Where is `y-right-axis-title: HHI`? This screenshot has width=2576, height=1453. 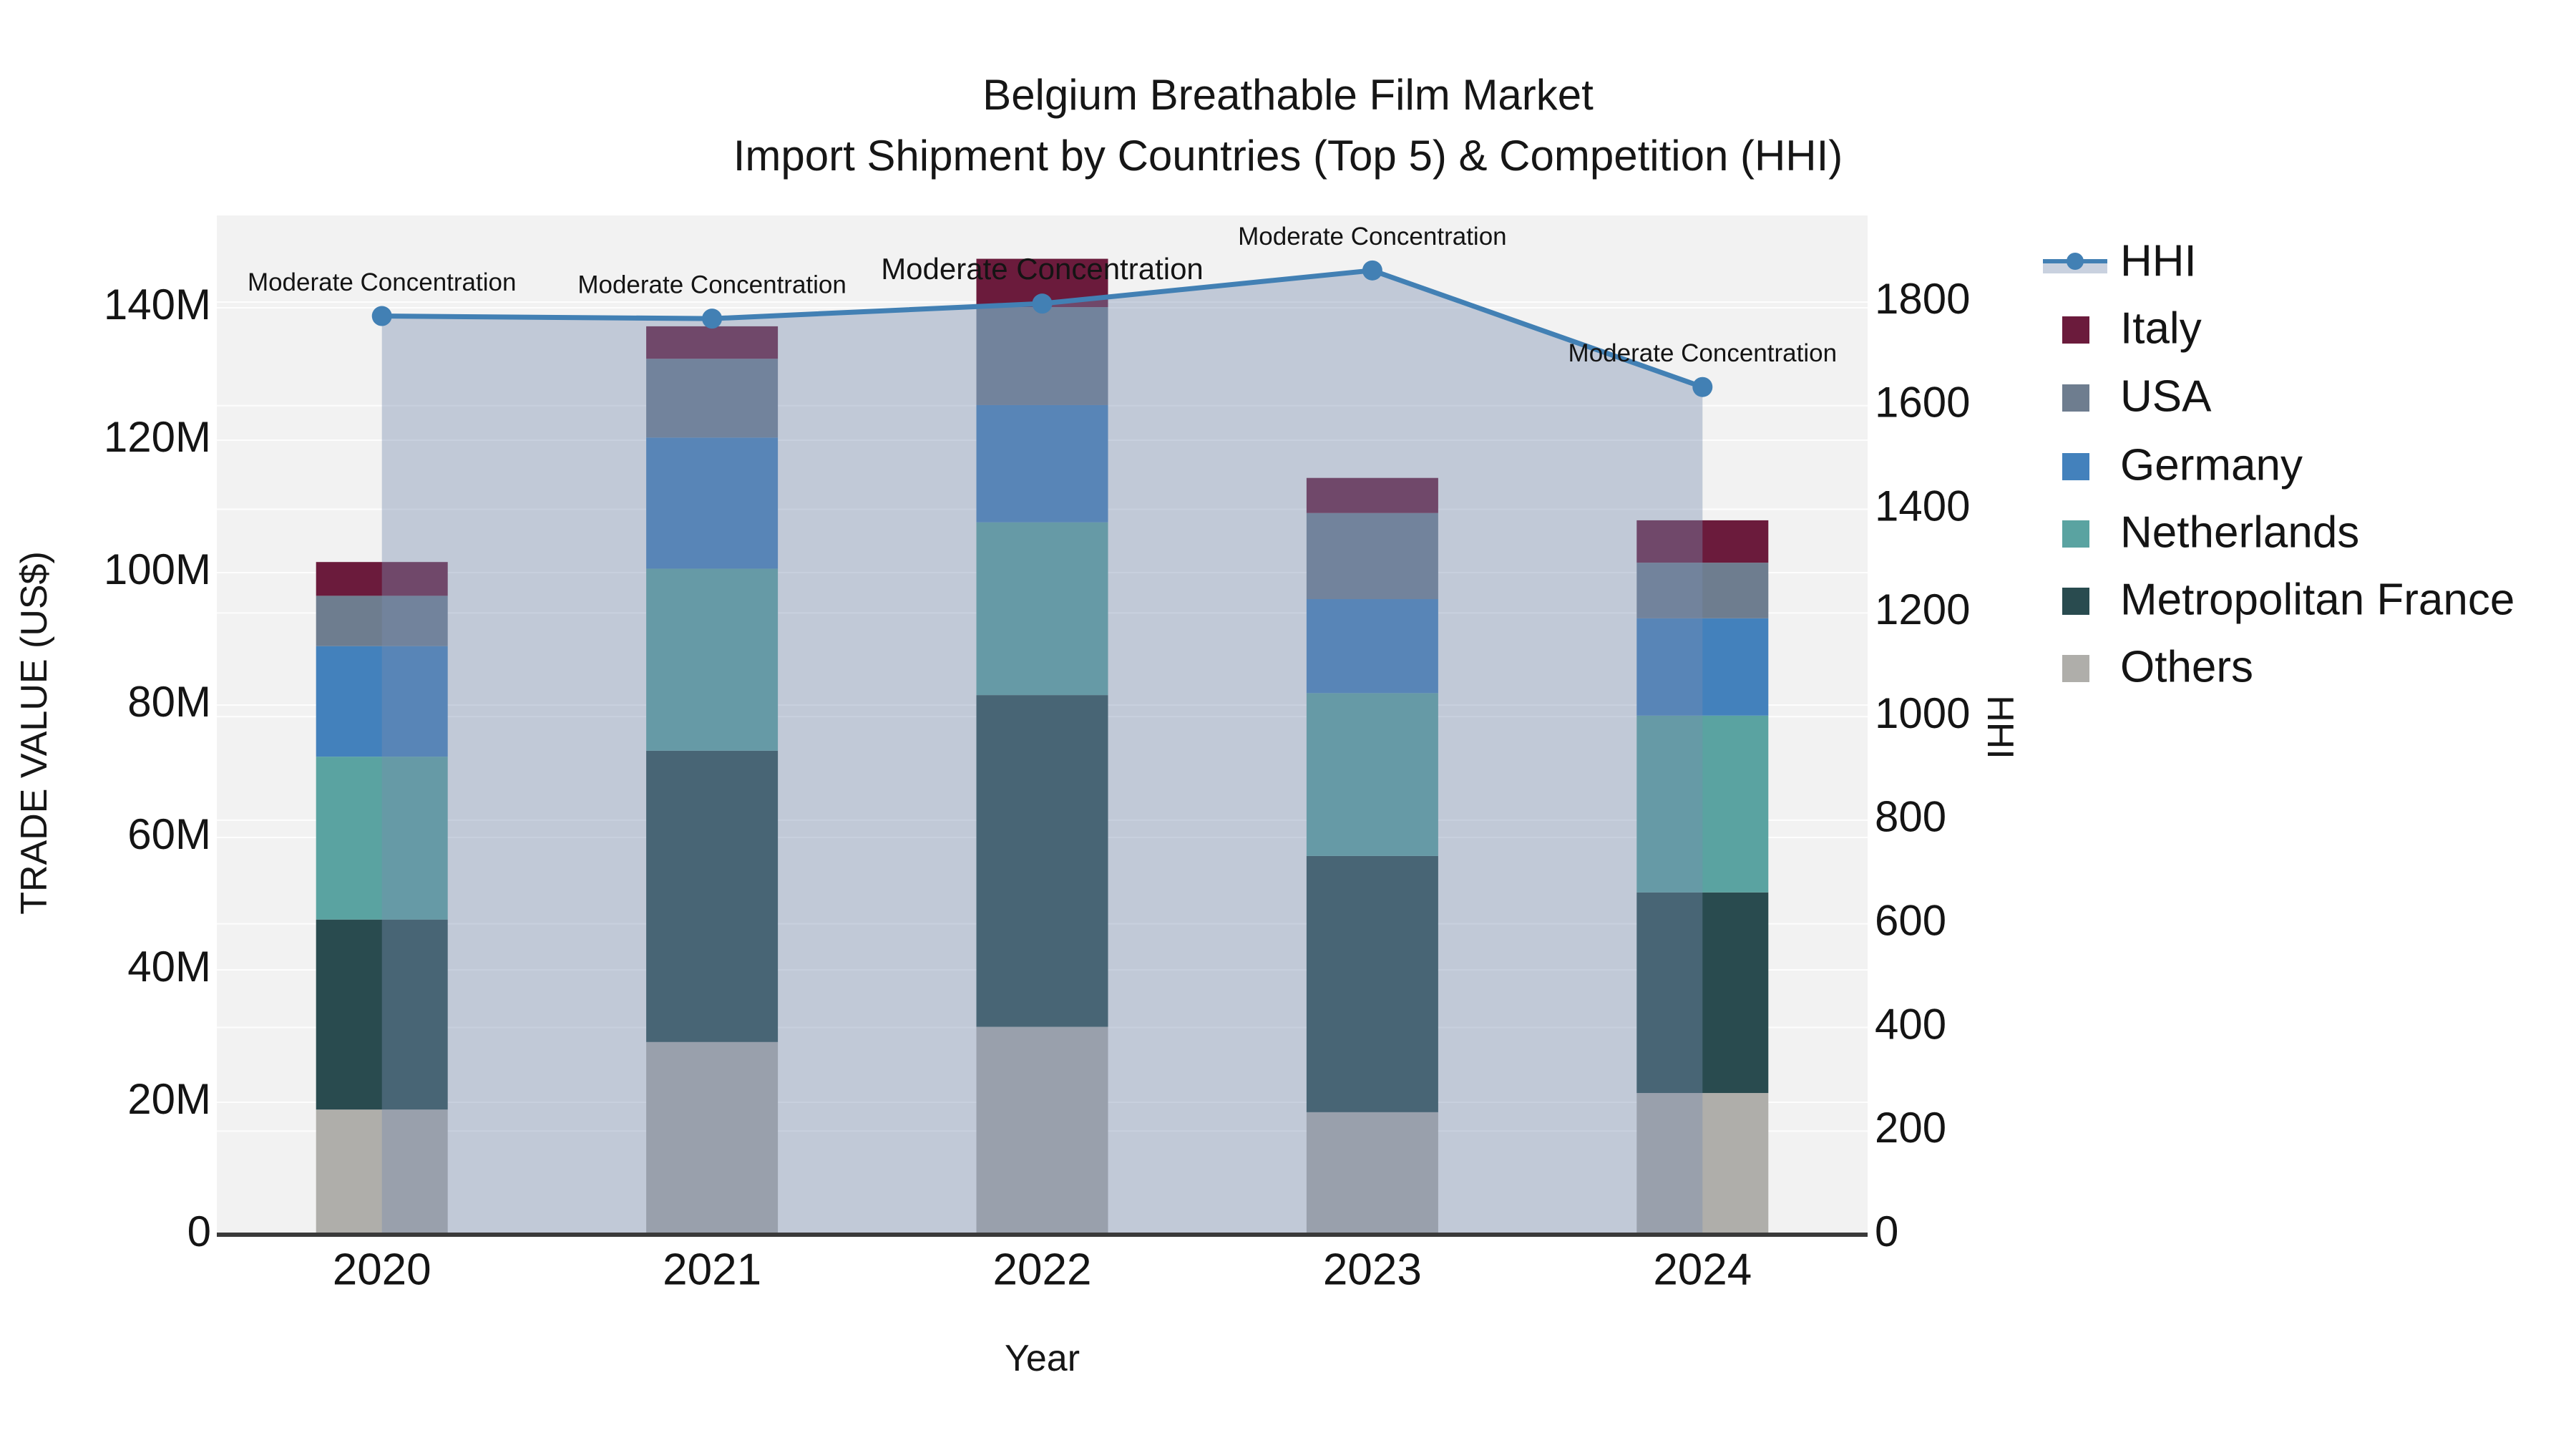 y-right-axis-title: HHI is located at coordinates (2000, 727).